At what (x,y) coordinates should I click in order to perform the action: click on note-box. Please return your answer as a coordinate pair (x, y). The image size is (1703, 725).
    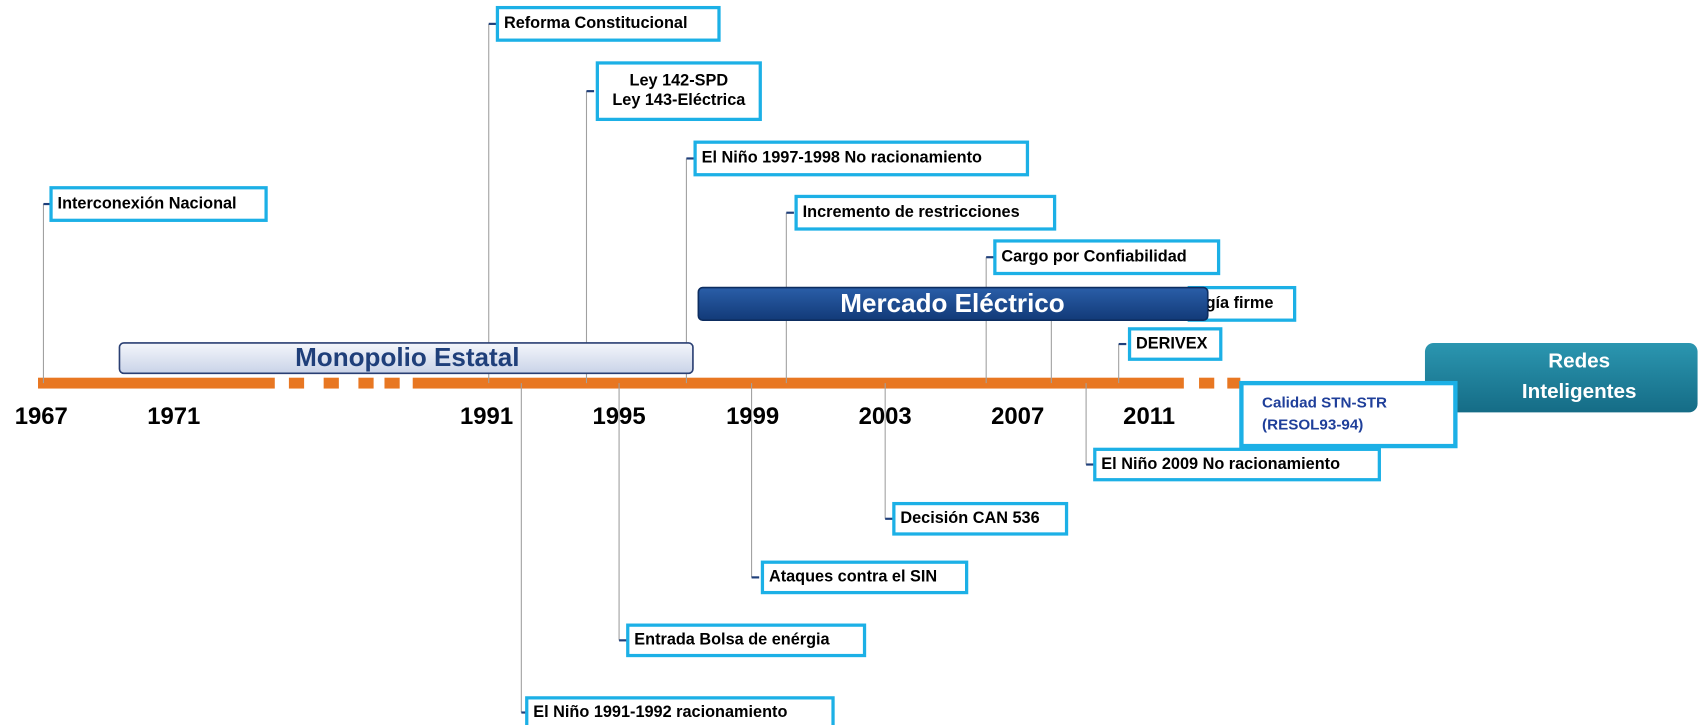
    Looking at the image, I should click on (1348, 414).